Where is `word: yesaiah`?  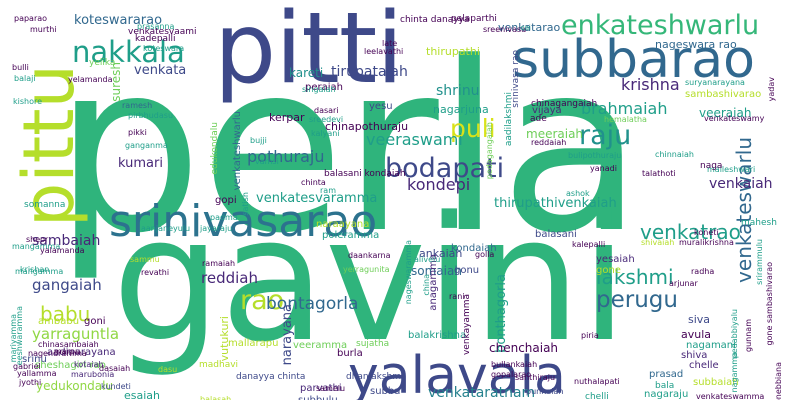
word: yesaiah is located at coordinates (615, 259).